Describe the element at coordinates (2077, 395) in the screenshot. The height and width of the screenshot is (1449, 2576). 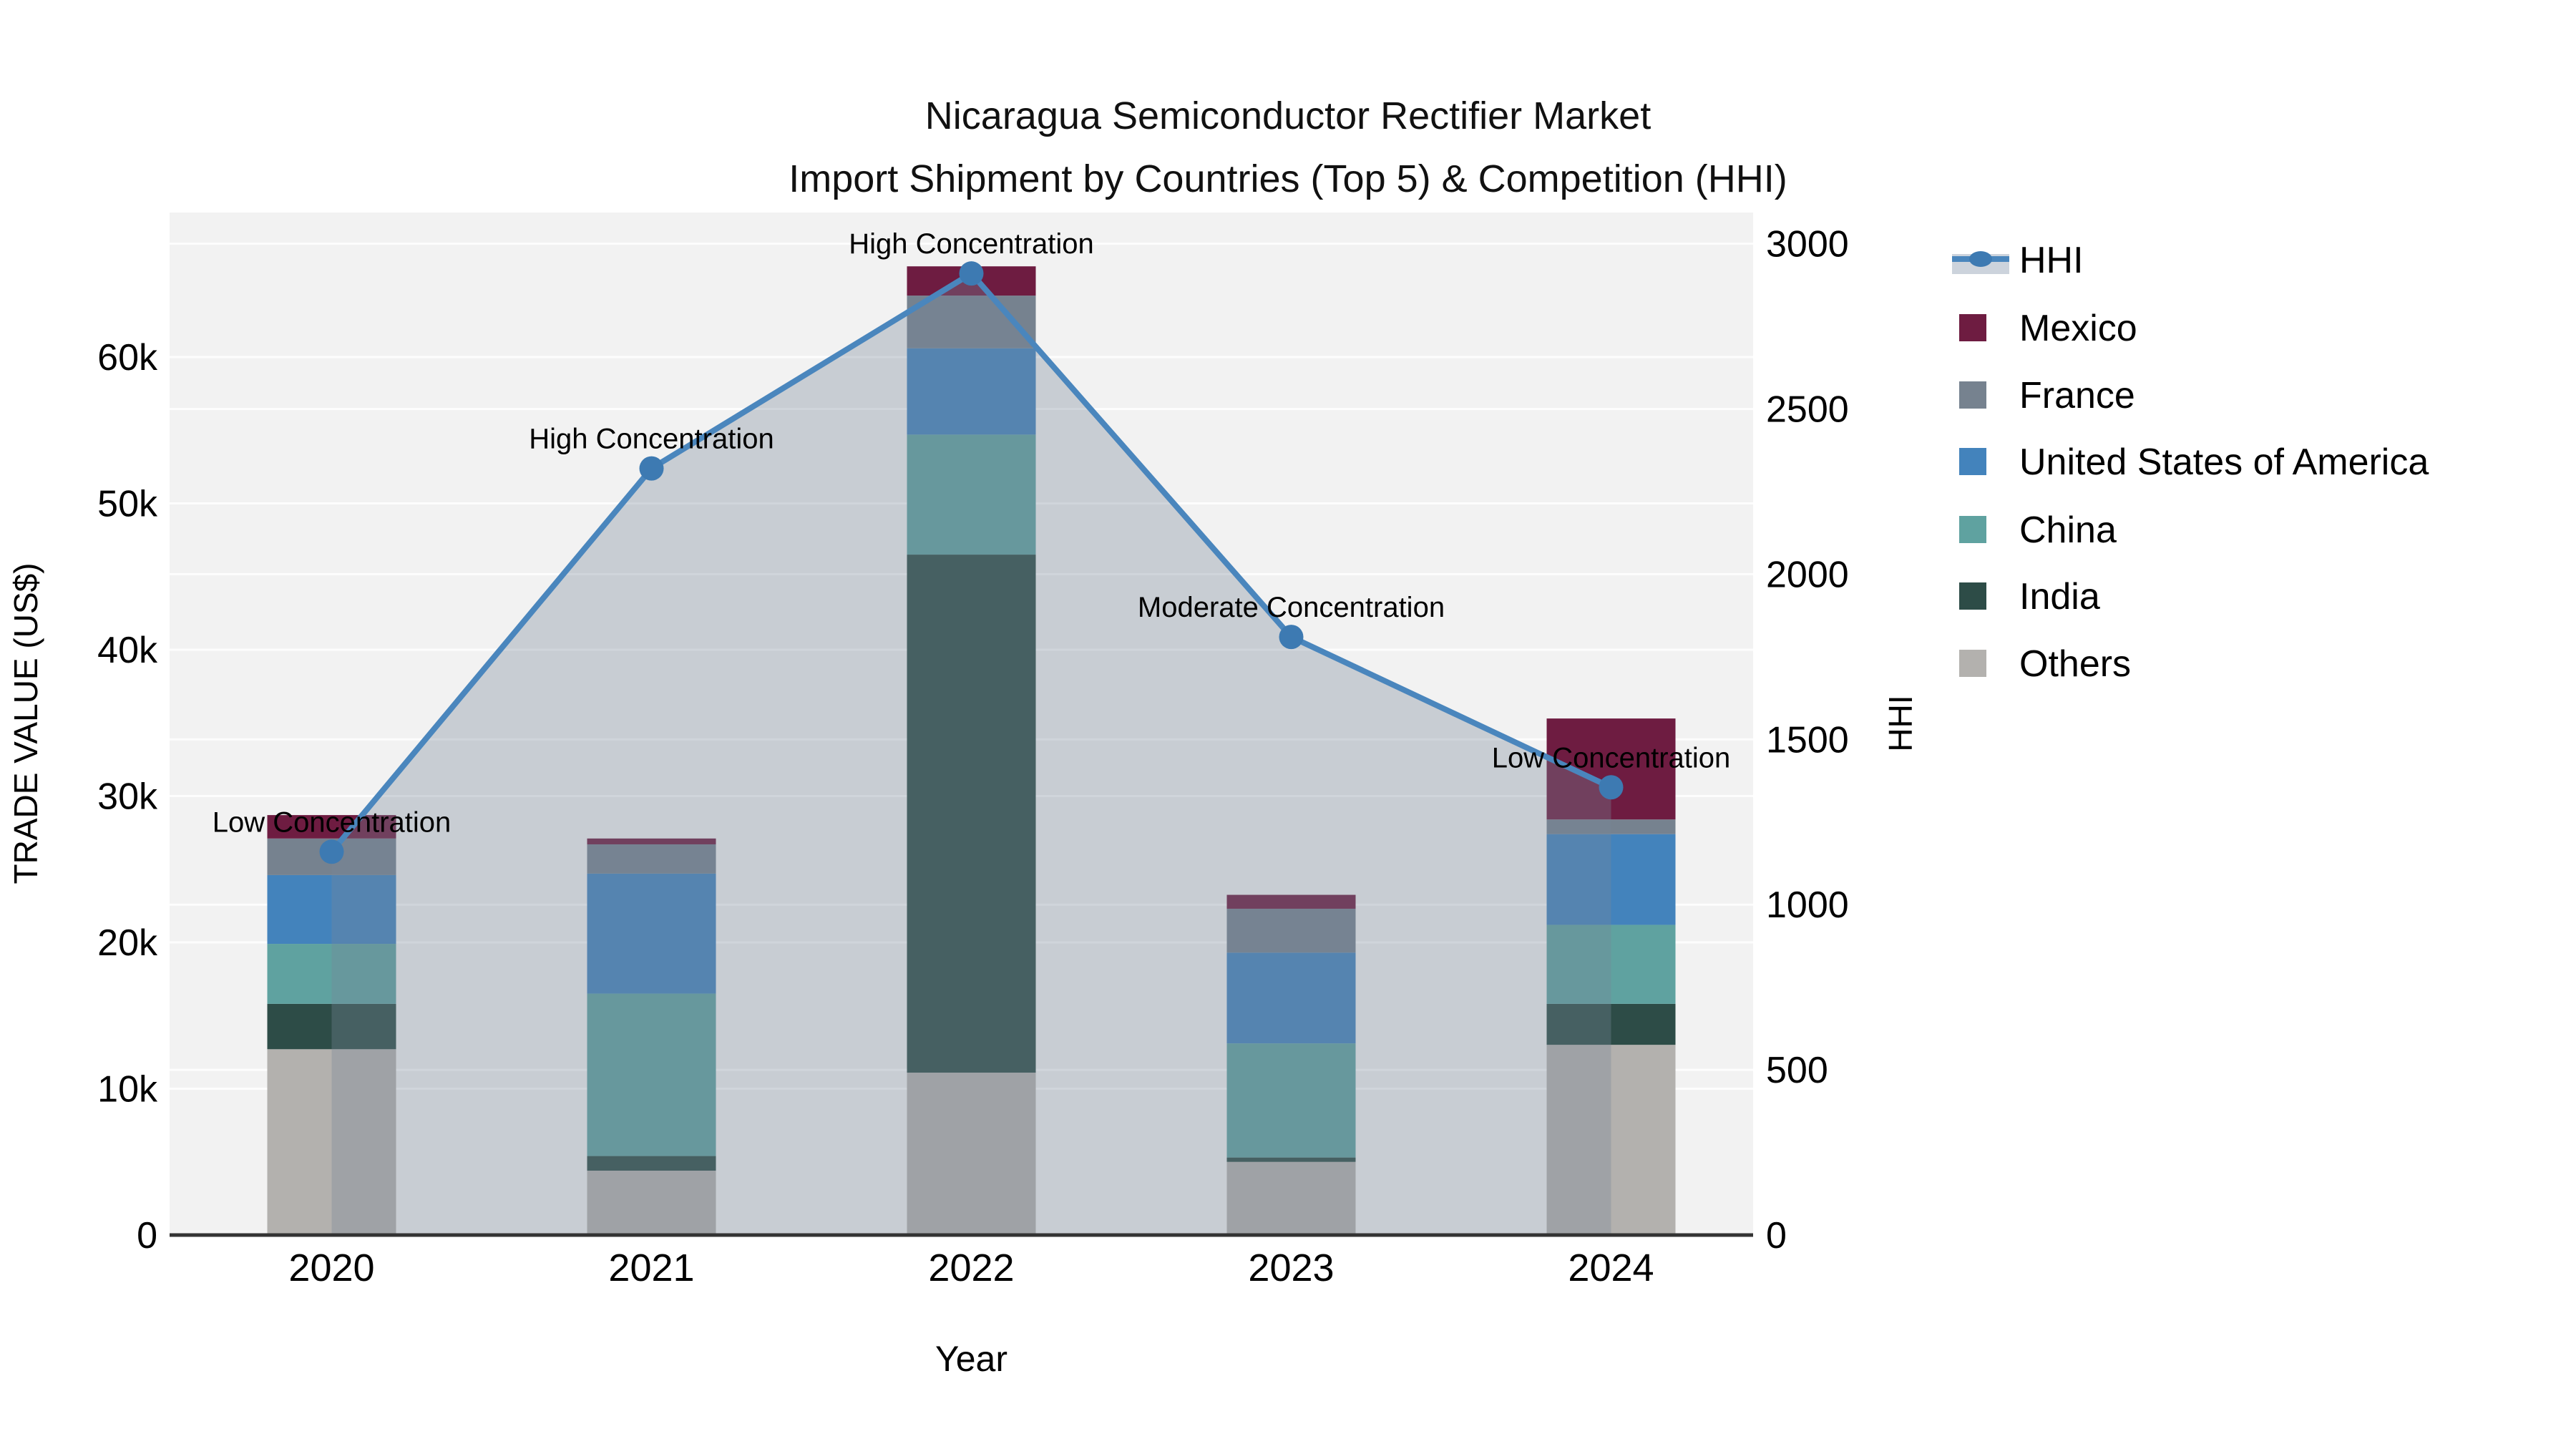
I see `legend-label-france: France` at that location.